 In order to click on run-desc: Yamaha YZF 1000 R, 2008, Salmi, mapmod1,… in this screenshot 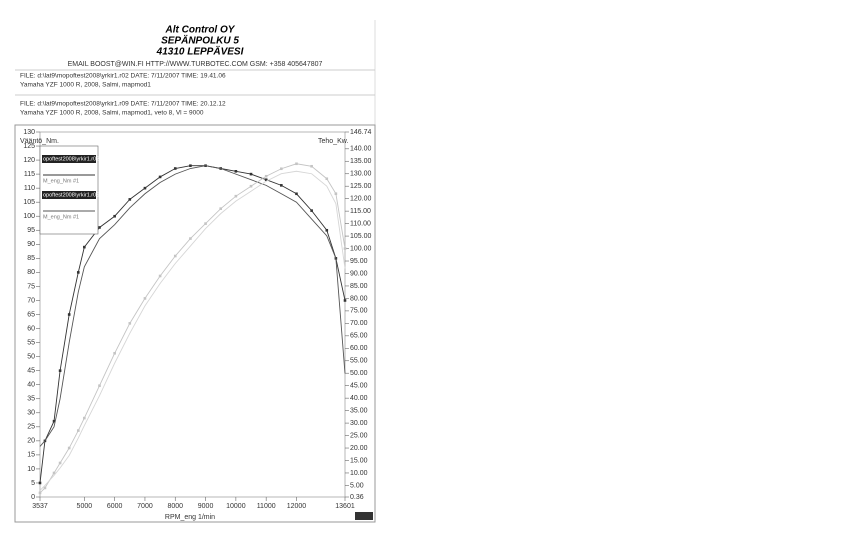, I will do `click(112, 113)`.